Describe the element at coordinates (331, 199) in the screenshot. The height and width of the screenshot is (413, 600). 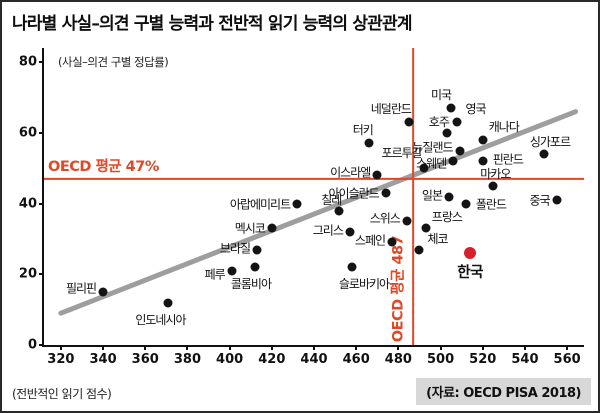
I see `point-label: 칠레` at that location.